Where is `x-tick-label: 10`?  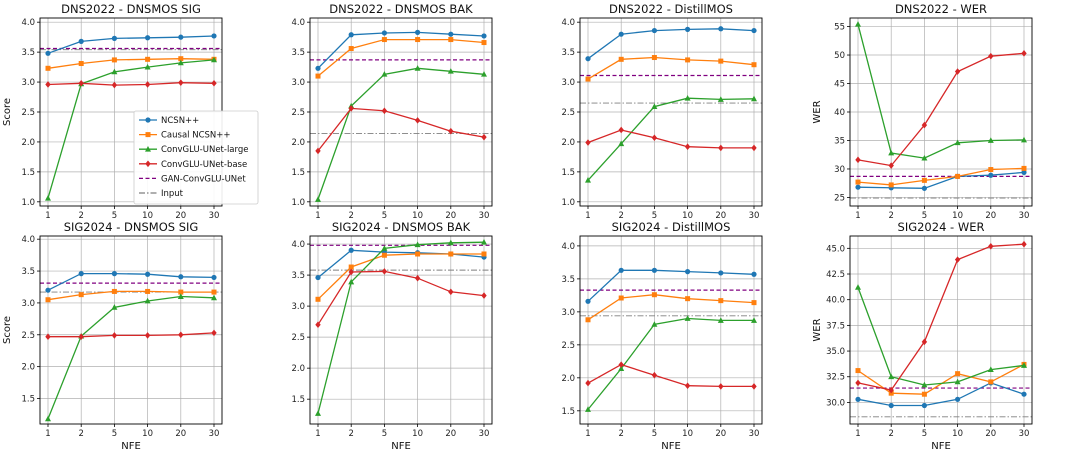
x-tick-label: 10 is located at coordinates (417, 216).